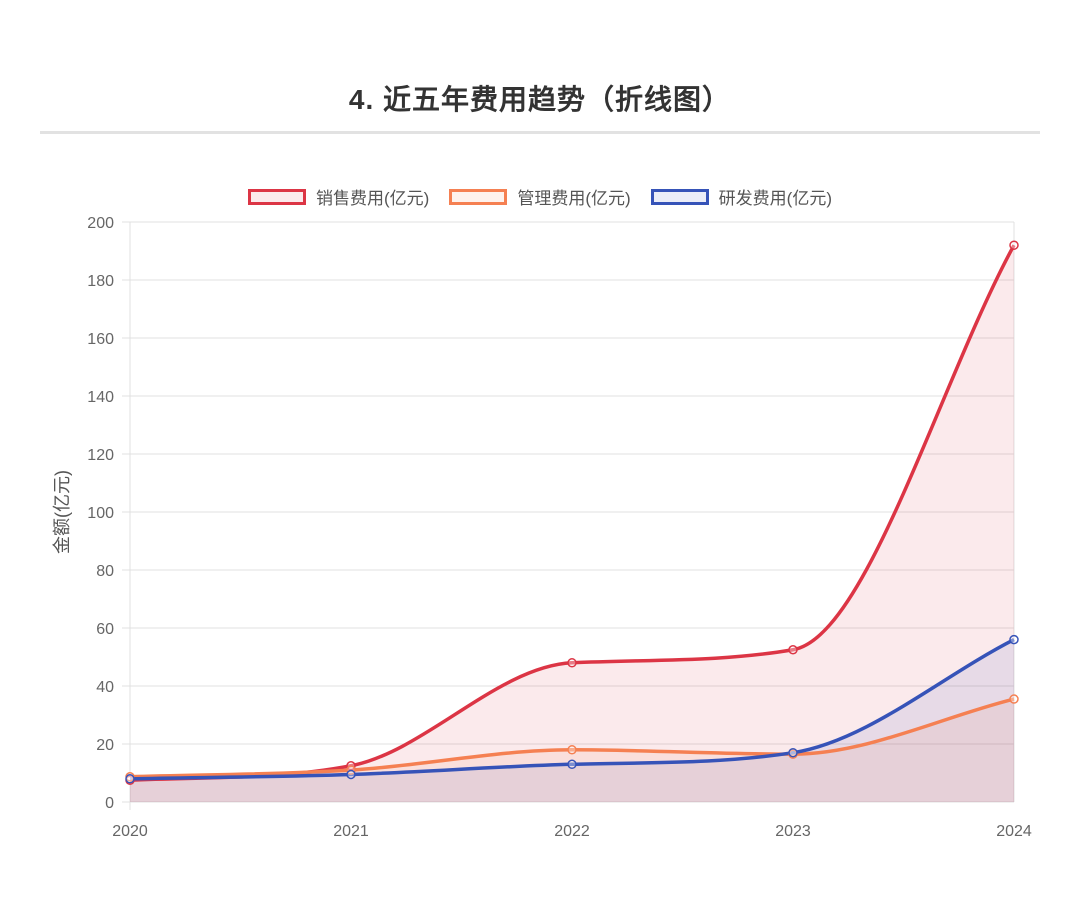 The height and width of the screenshot is (912, 1080). I want to click on y-tick-label-20: 20, so click(105, 745).